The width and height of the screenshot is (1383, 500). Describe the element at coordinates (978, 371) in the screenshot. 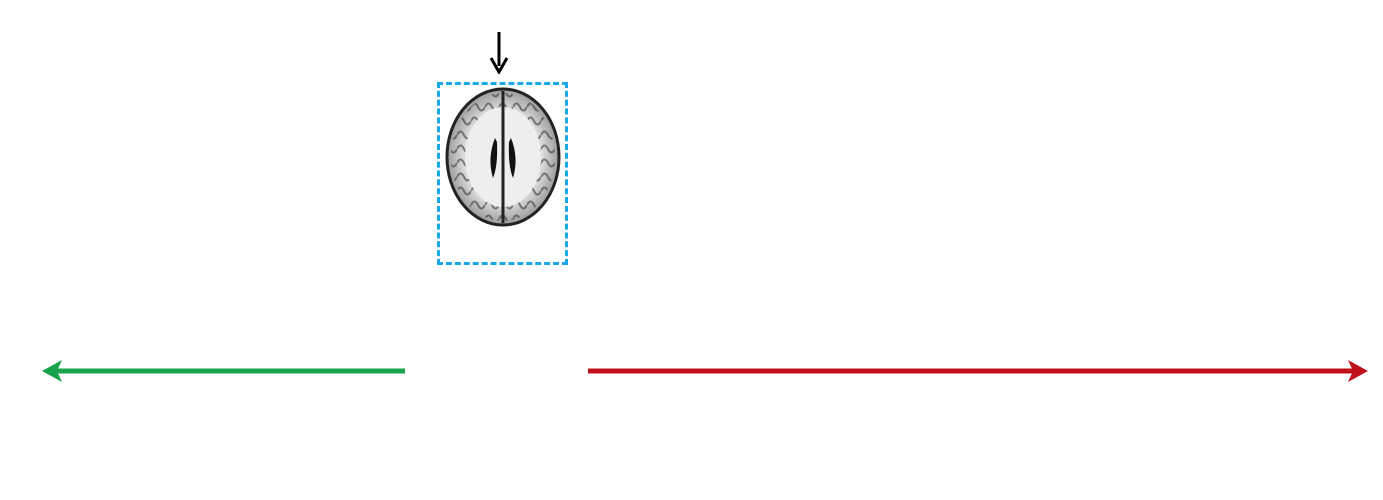

I see `future-age-arrow` at that location.